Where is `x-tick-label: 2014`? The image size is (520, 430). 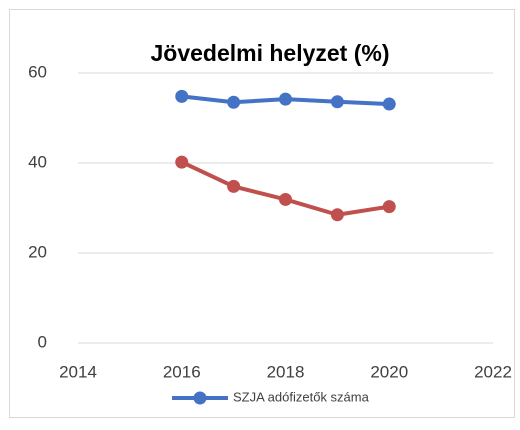 x-tick-label: 2014 is located at coordinates (78, 371).